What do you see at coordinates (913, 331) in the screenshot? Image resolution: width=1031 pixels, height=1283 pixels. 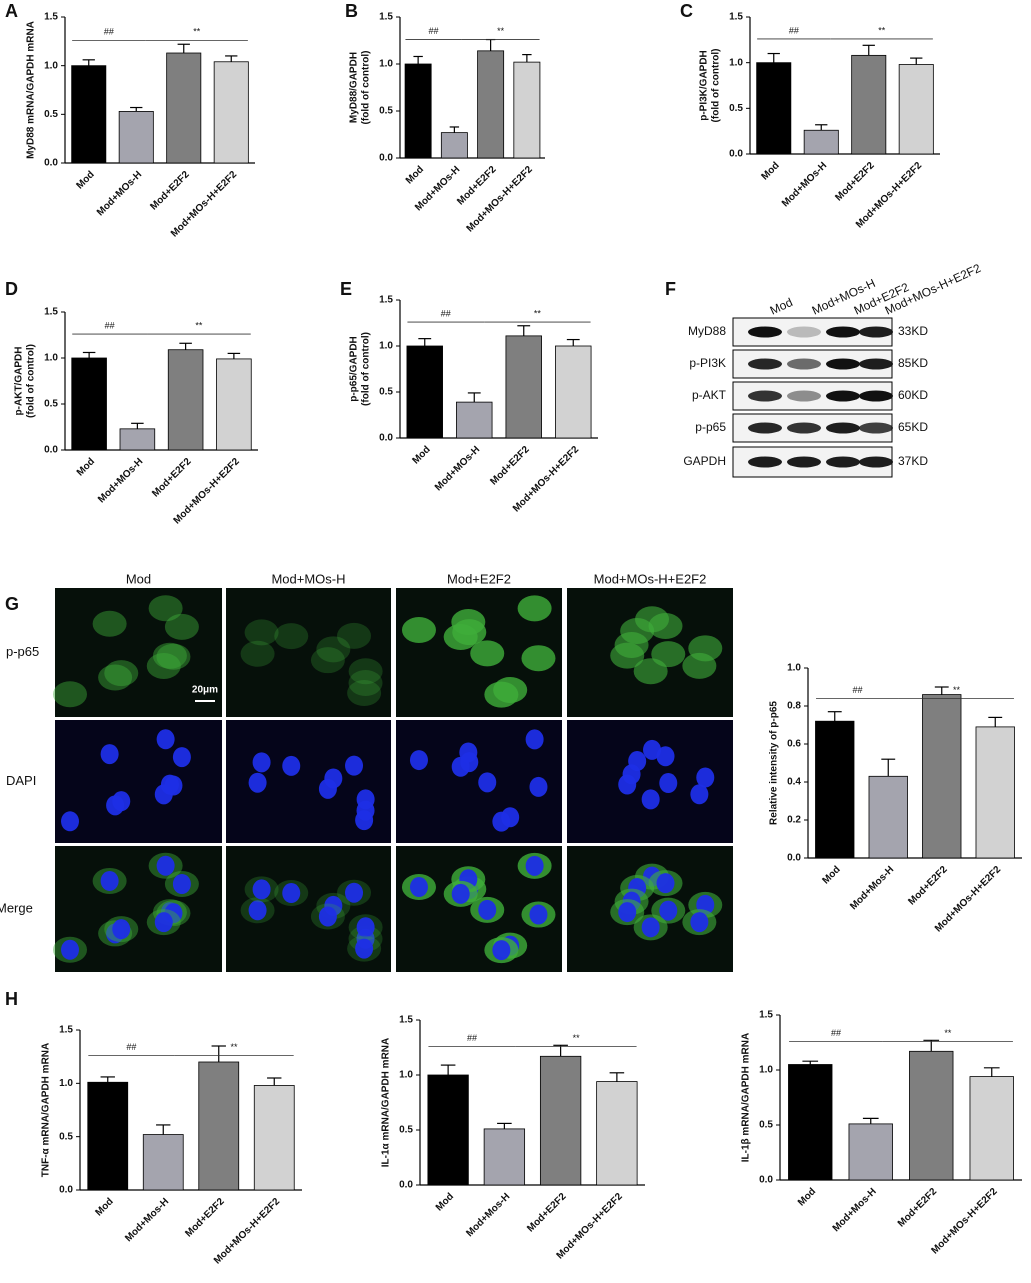 I see `size-label: 33KD` at bounding box center [913, 331].